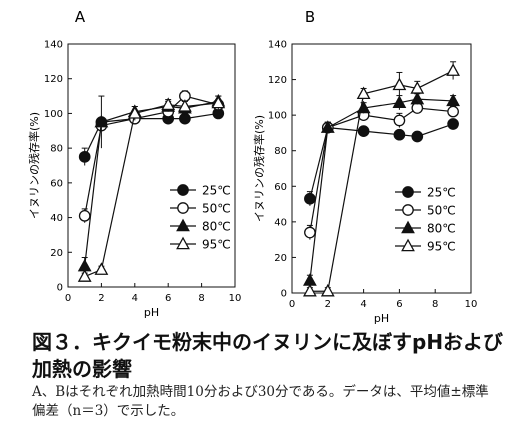 Image resolution: width=530 pixels, height=438 pixels. I want to click on figure-title: 図３．キクイモ粉末中のイヌリンに及ぼすpHおよび加熱の影響, so click(268, 355).